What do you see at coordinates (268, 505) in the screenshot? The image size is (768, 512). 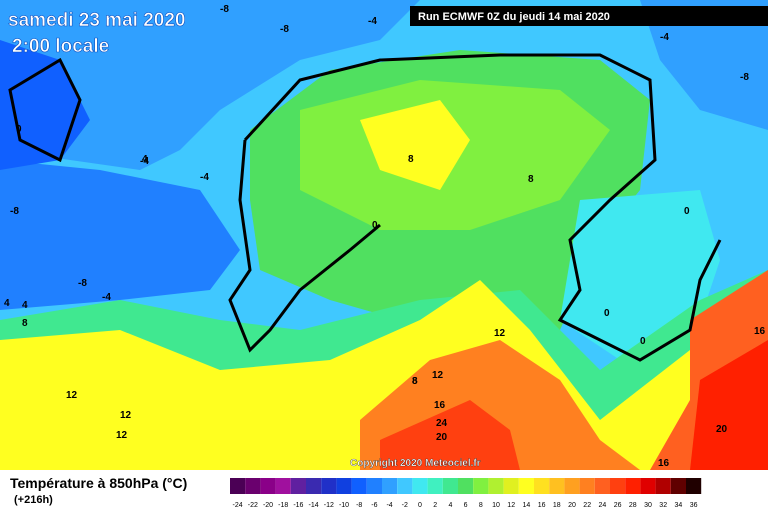 I see `scale-label: -20` at bounding box center [268, 505].